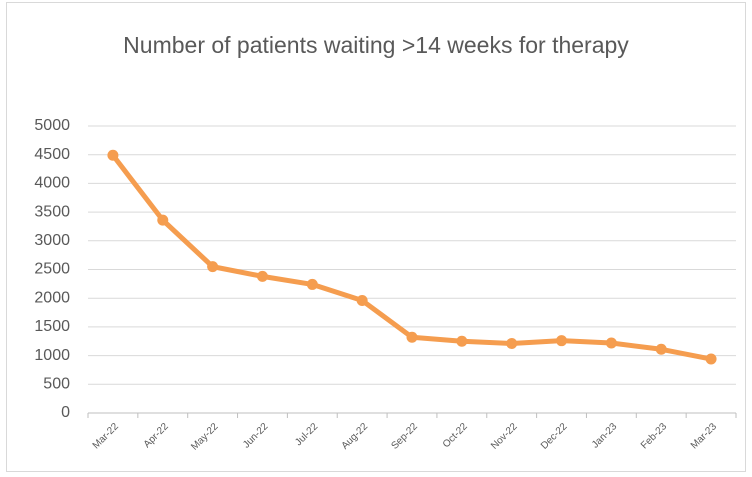 The width and height of the screenshot is (752, 477). I want to click on x-tick-label: Apr-22, so click(156, 435).